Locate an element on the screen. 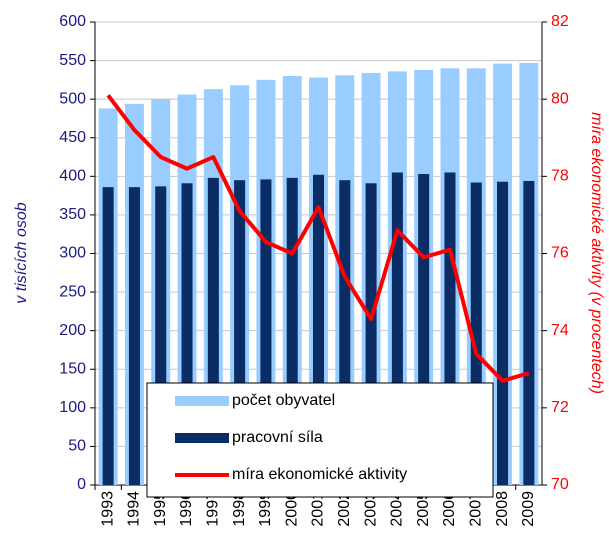  x-tick-label: 1993 is located at coordinates (107, 509).